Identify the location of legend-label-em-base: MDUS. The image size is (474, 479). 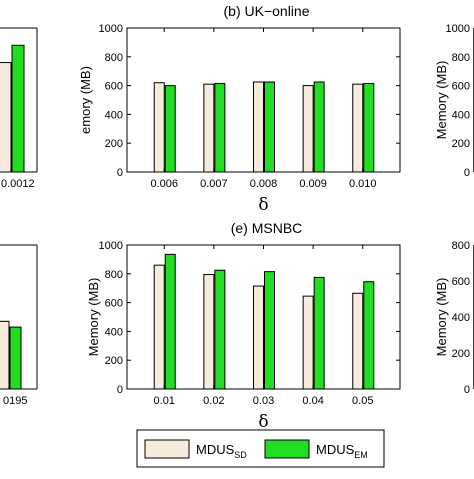
(335, 449).